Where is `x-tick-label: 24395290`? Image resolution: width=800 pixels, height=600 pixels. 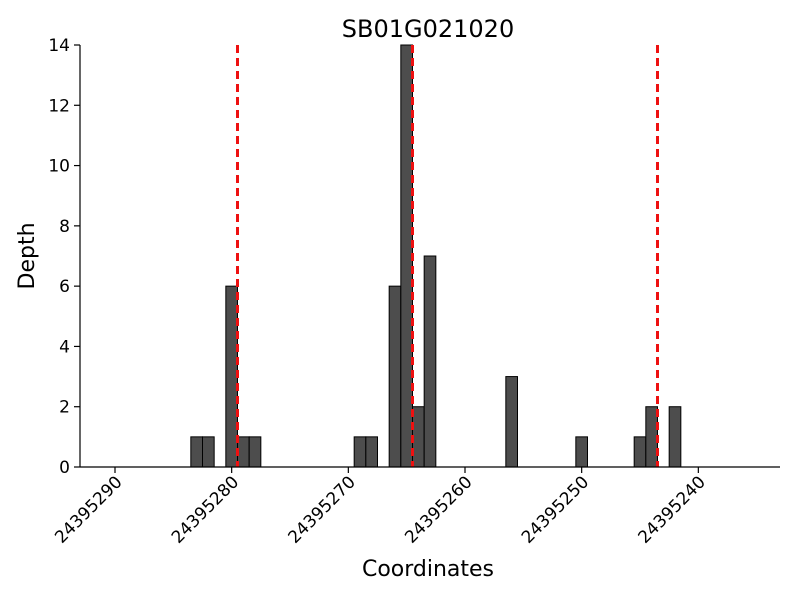 x-tick-label: 24395290 is located at coordinates (88, 509).